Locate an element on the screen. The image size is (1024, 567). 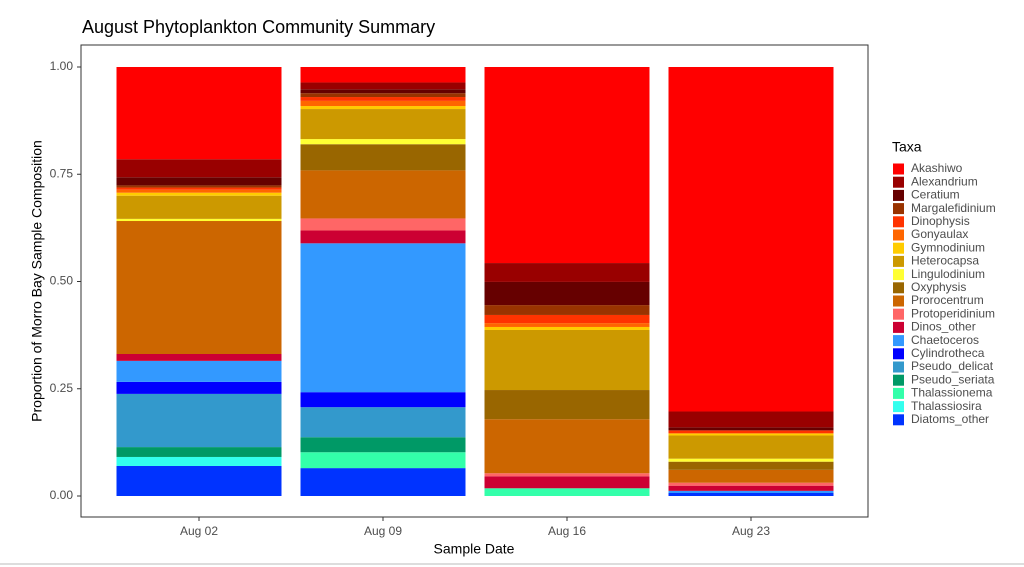
legend-label: Thalassiosira is located at coordinates (946, 406).